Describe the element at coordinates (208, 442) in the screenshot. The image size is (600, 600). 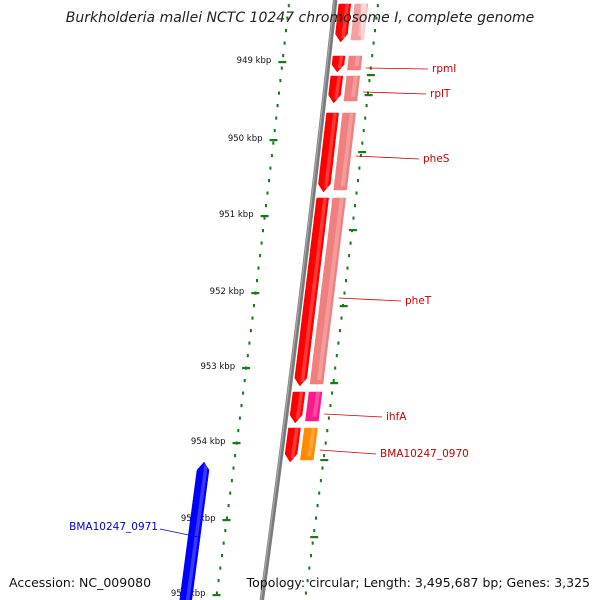
I see `tick-label: 954 kbp` at that location.